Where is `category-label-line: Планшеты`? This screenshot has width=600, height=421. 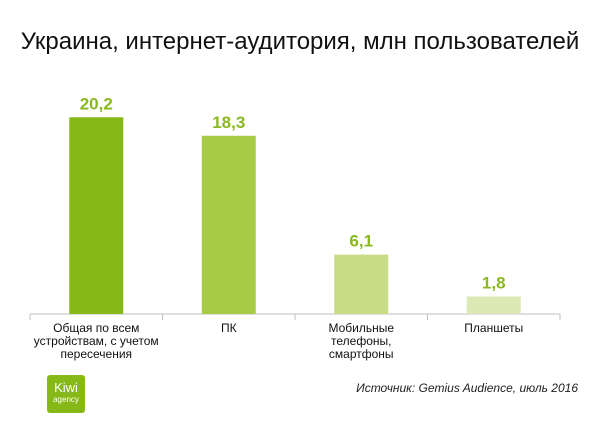 category-label-line: Планшеты is located at coordinates (493, 328).